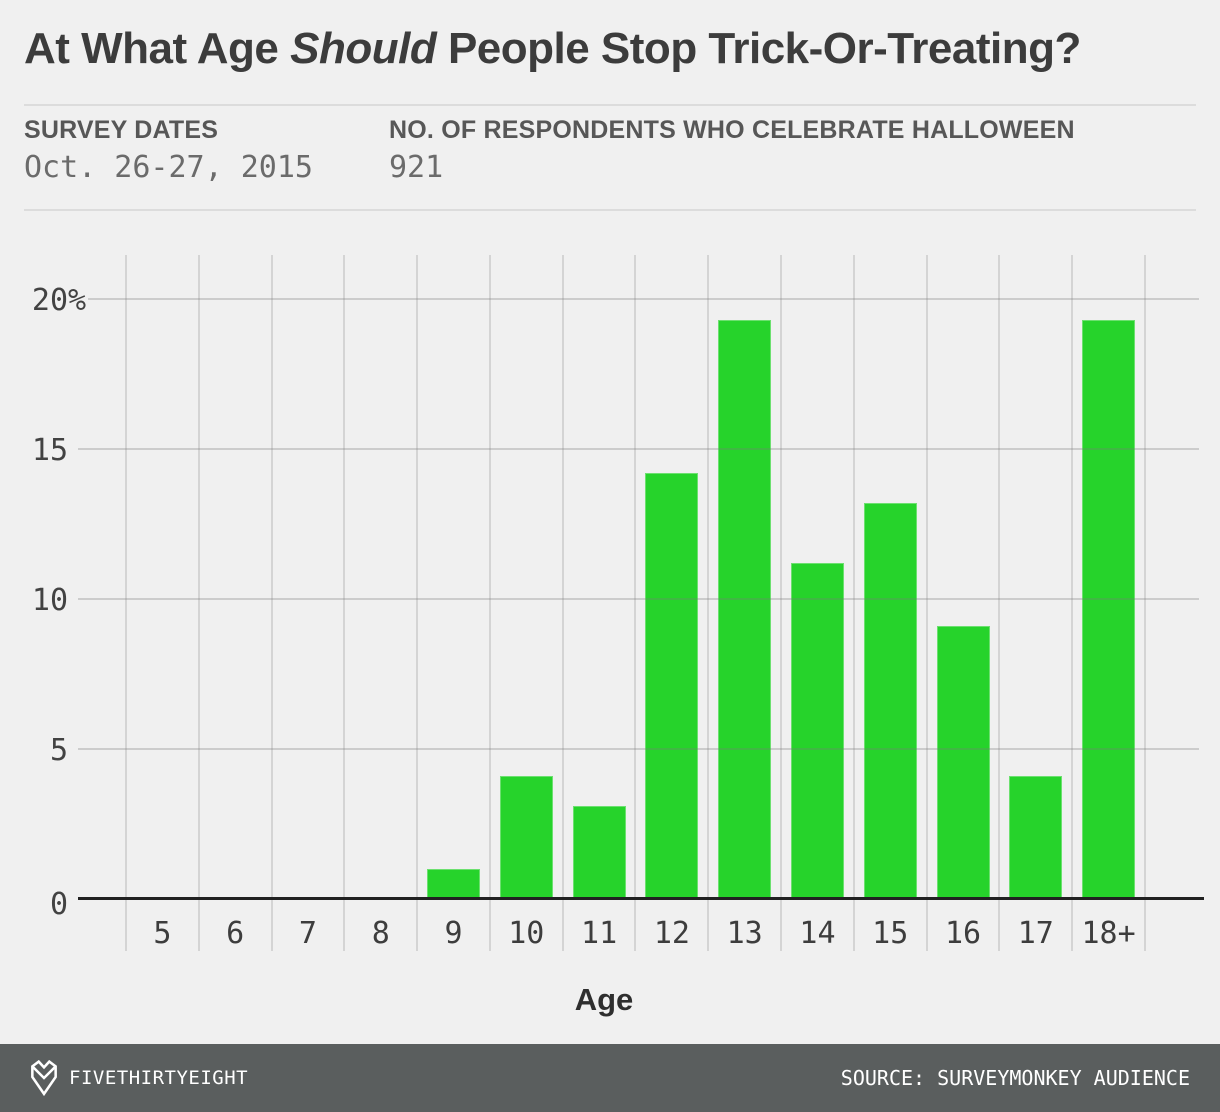  I want to click on x-tick-label: 16, so click(963, 933).